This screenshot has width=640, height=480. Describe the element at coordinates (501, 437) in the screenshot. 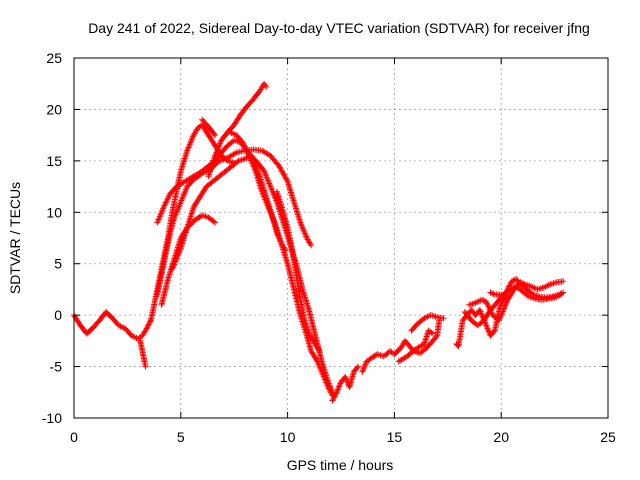

I see `x-tick-label: 20` at that location.